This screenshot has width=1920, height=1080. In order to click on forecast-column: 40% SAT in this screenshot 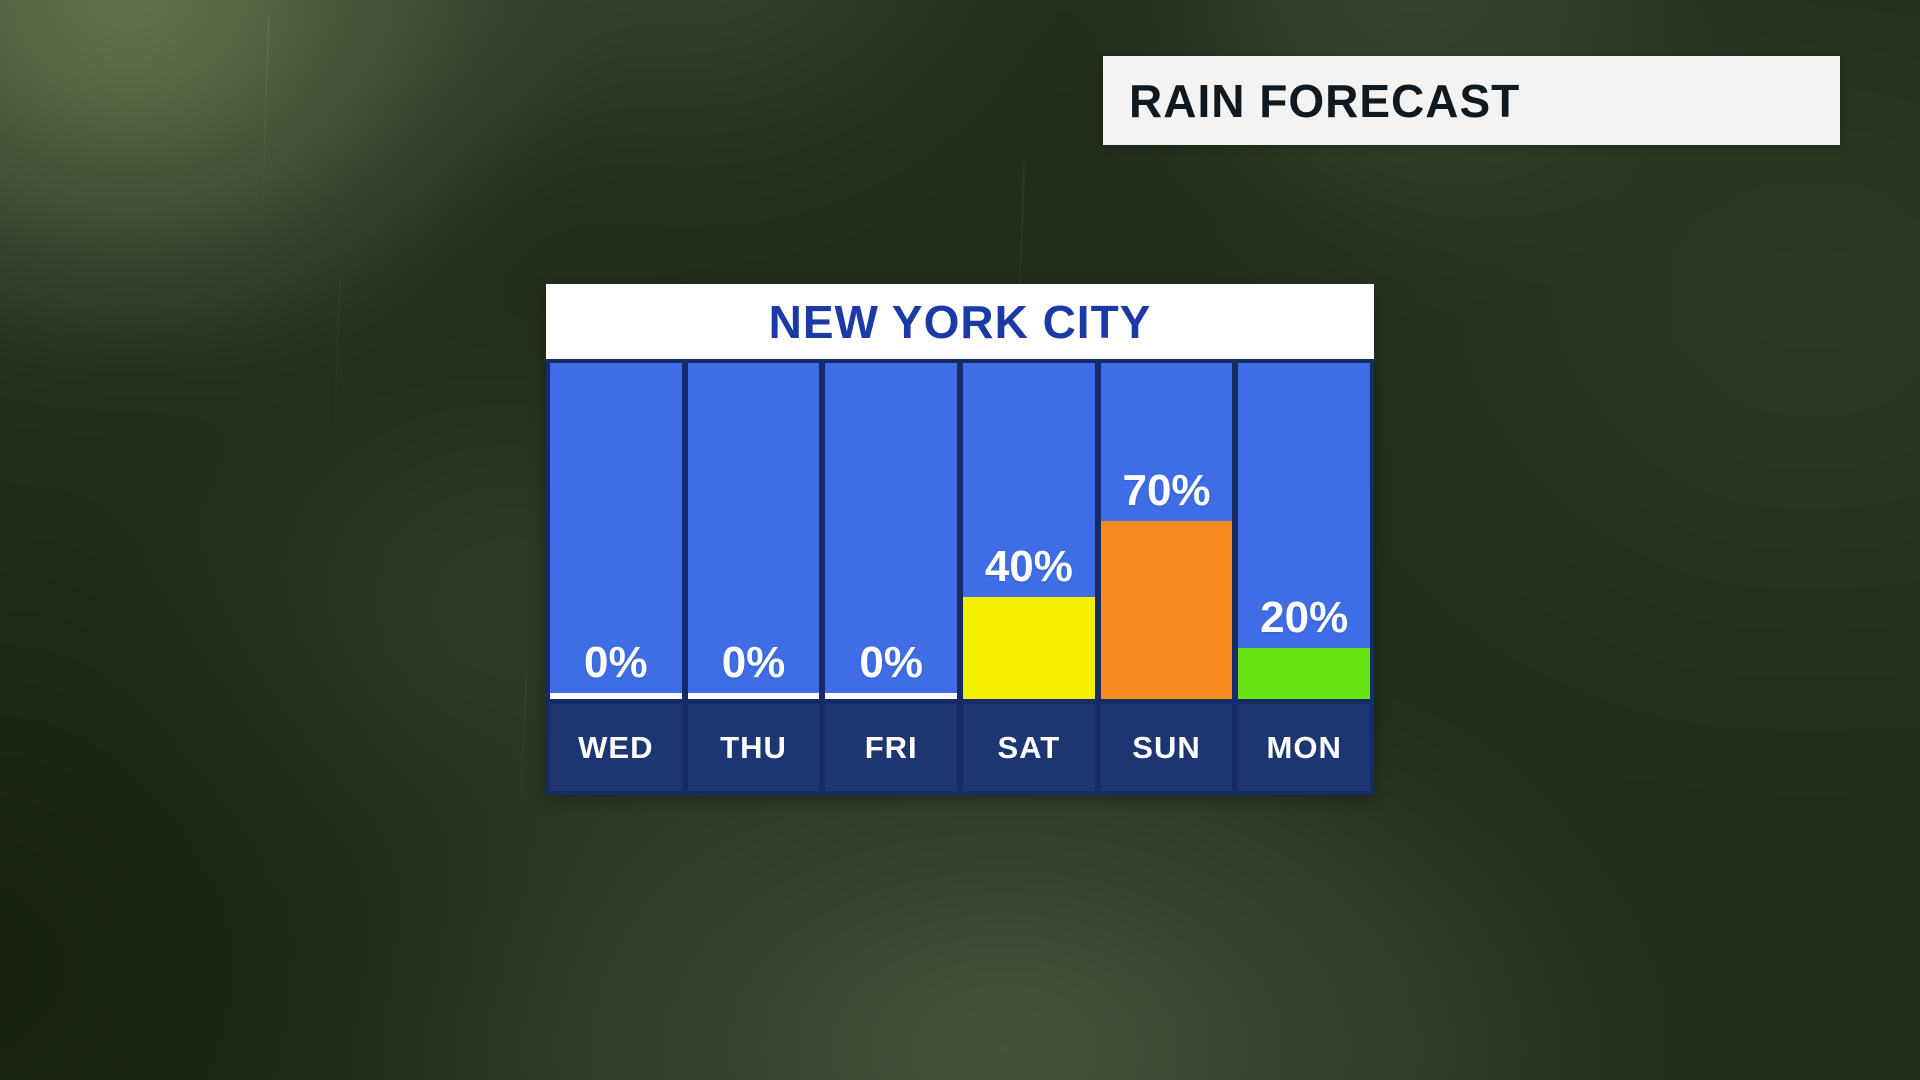, I will do `click(1032, 577)`.